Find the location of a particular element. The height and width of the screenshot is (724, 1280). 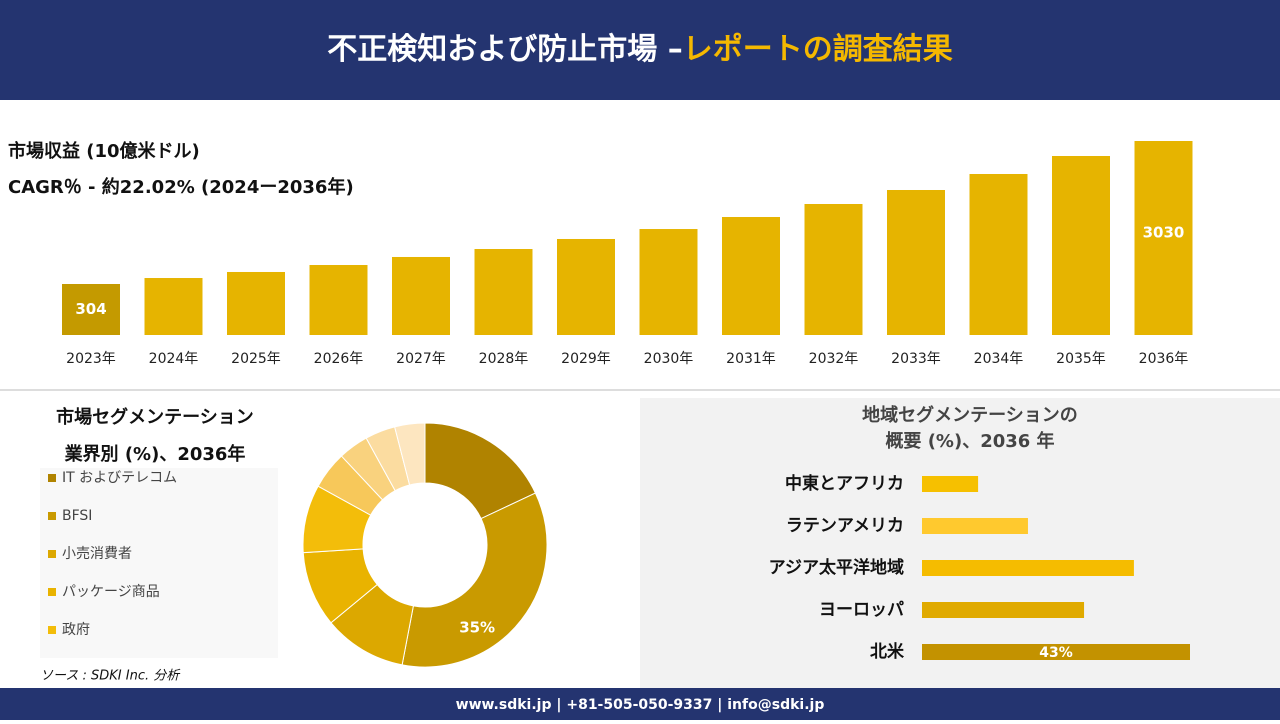

x-tick-label: 2029年 is located at coordinates (586, 359).